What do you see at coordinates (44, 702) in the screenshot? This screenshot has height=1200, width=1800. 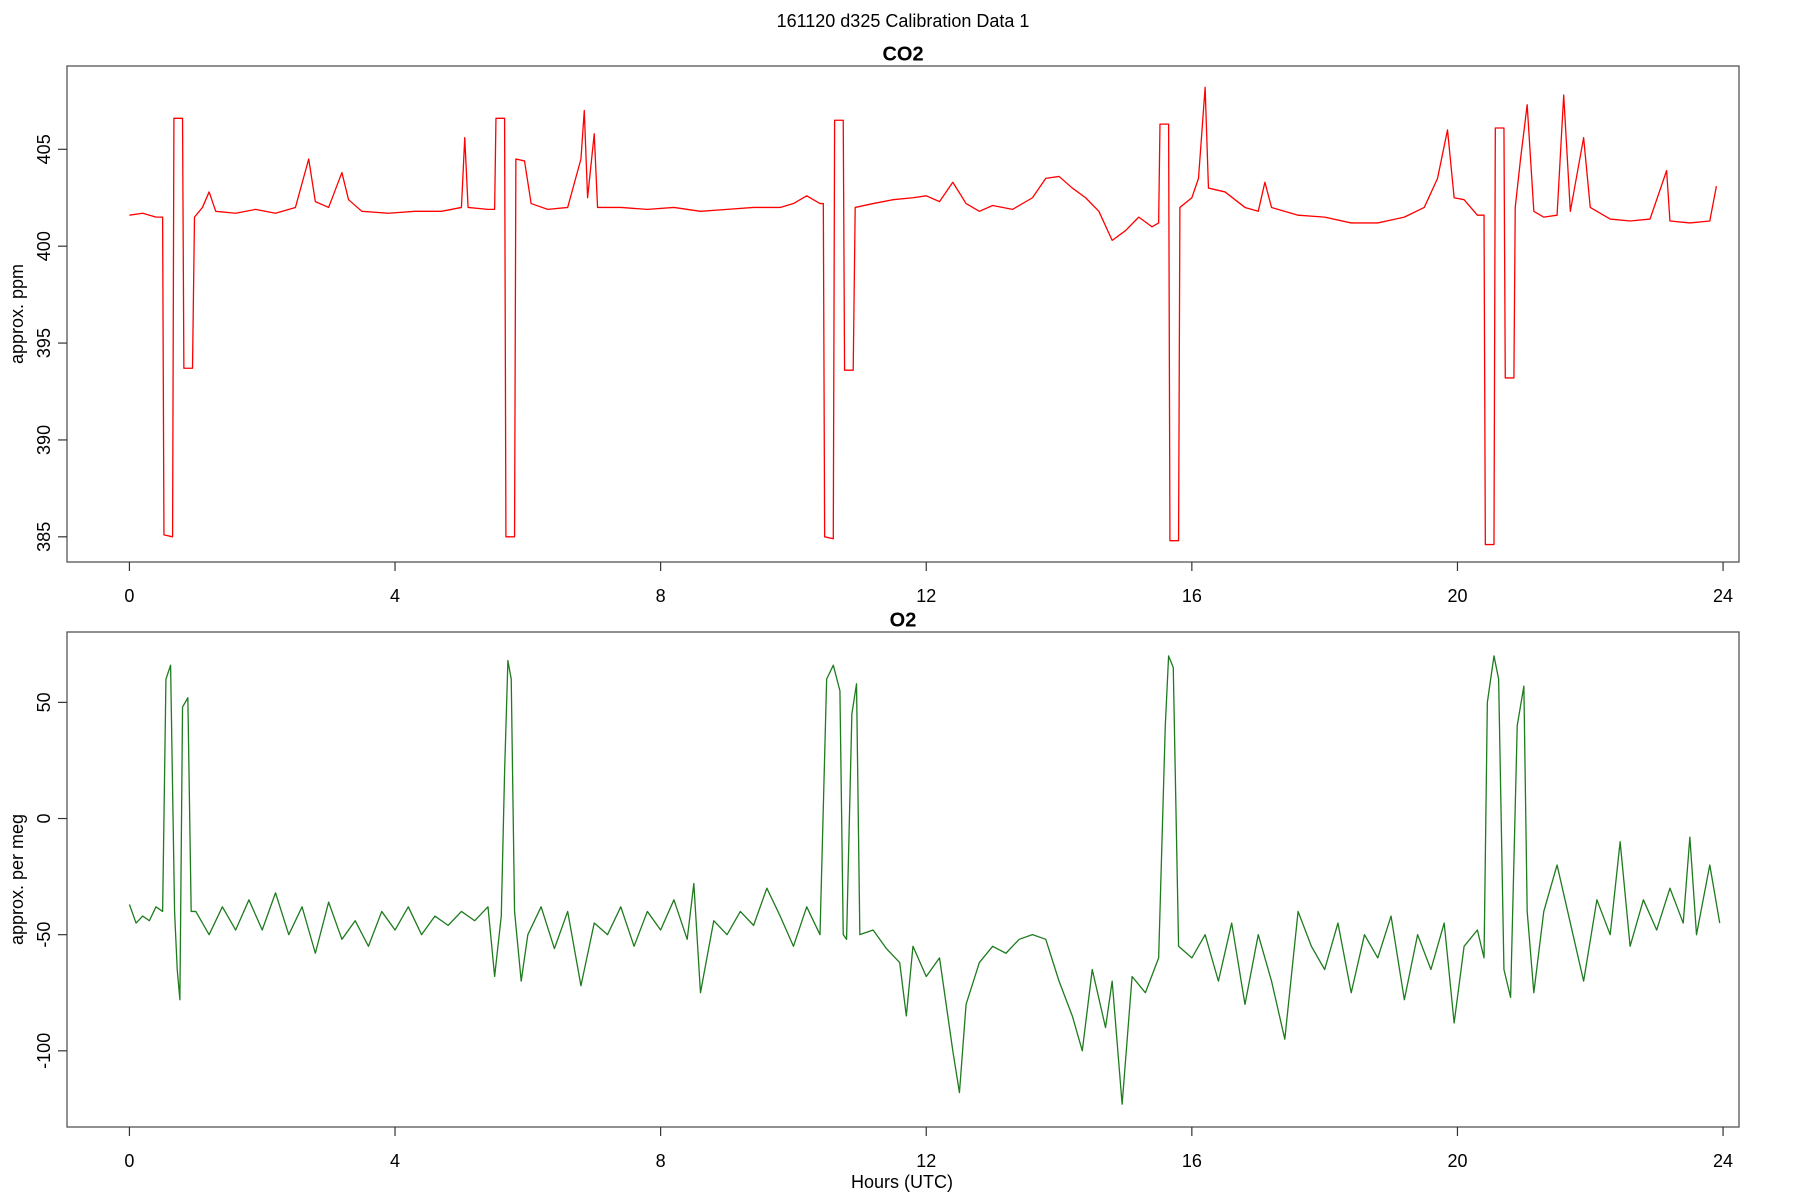 I see `y-tick-label: 50` at bounding box center [44, 702].